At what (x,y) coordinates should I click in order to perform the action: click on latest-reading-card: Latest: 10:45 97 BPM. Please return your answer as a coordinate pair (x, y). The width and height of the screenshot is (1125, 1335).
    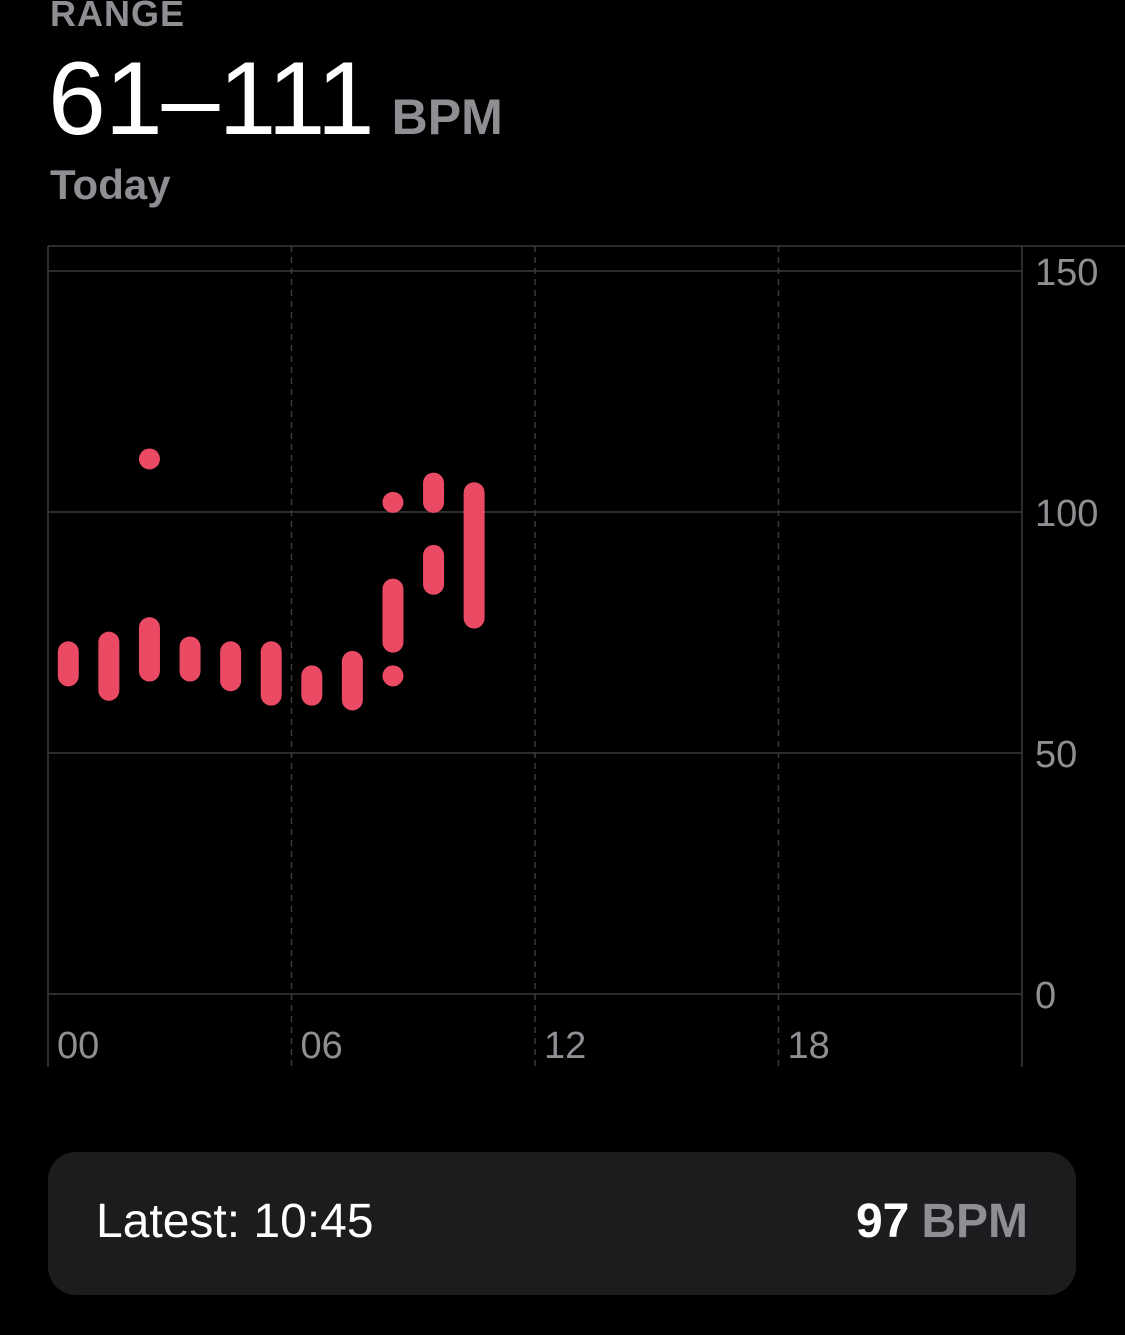
    Looking at the image, I should click on (562, 1223).